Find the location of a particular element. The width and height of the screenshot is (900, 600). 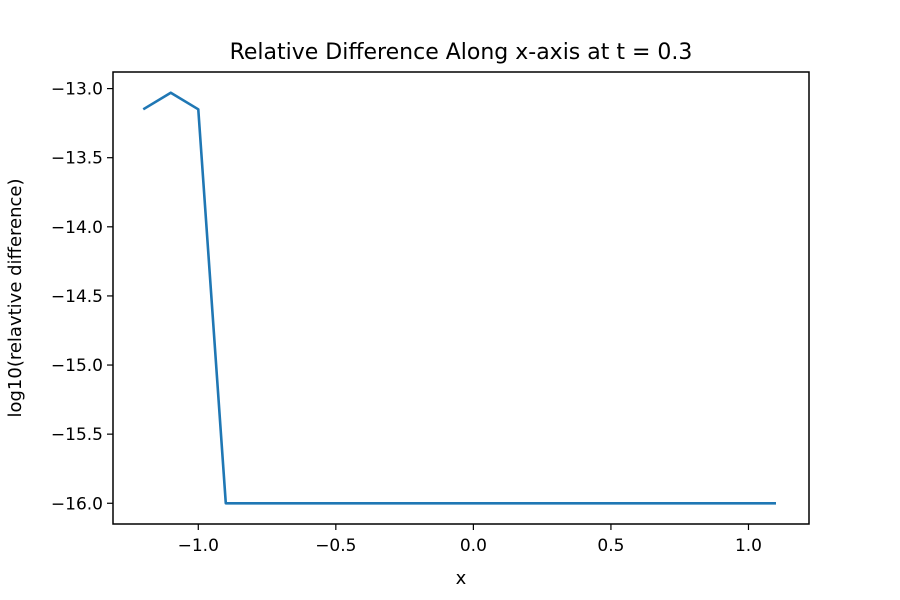

y-tick-label: −13.5 is located at coordinates (77, 159).